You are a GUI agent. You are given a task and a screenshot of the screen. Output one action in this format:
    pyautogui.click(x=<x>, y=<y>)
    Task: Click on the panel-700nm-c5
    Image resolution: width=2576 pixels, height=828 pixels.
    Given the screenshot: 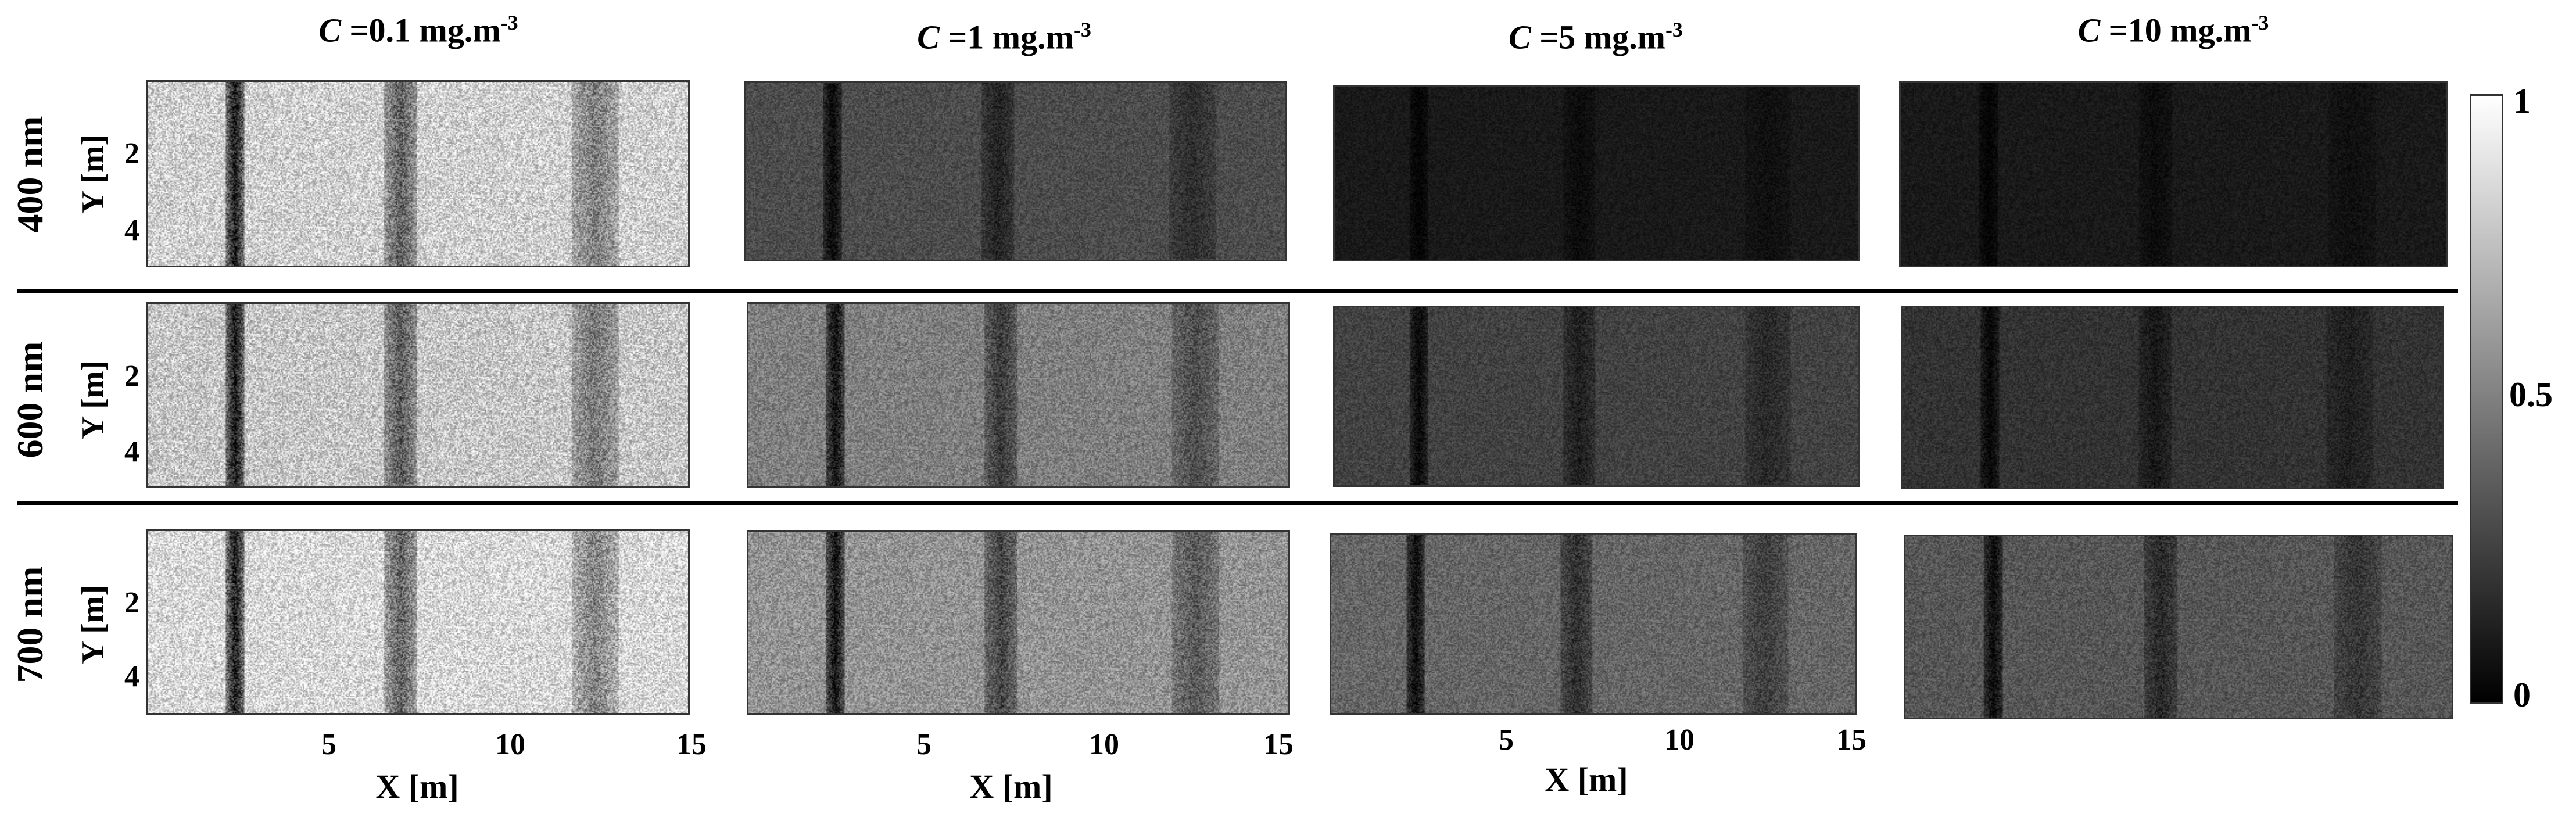 What is the action you would take?
    pyautogui.click(x=1593, y=624)
    